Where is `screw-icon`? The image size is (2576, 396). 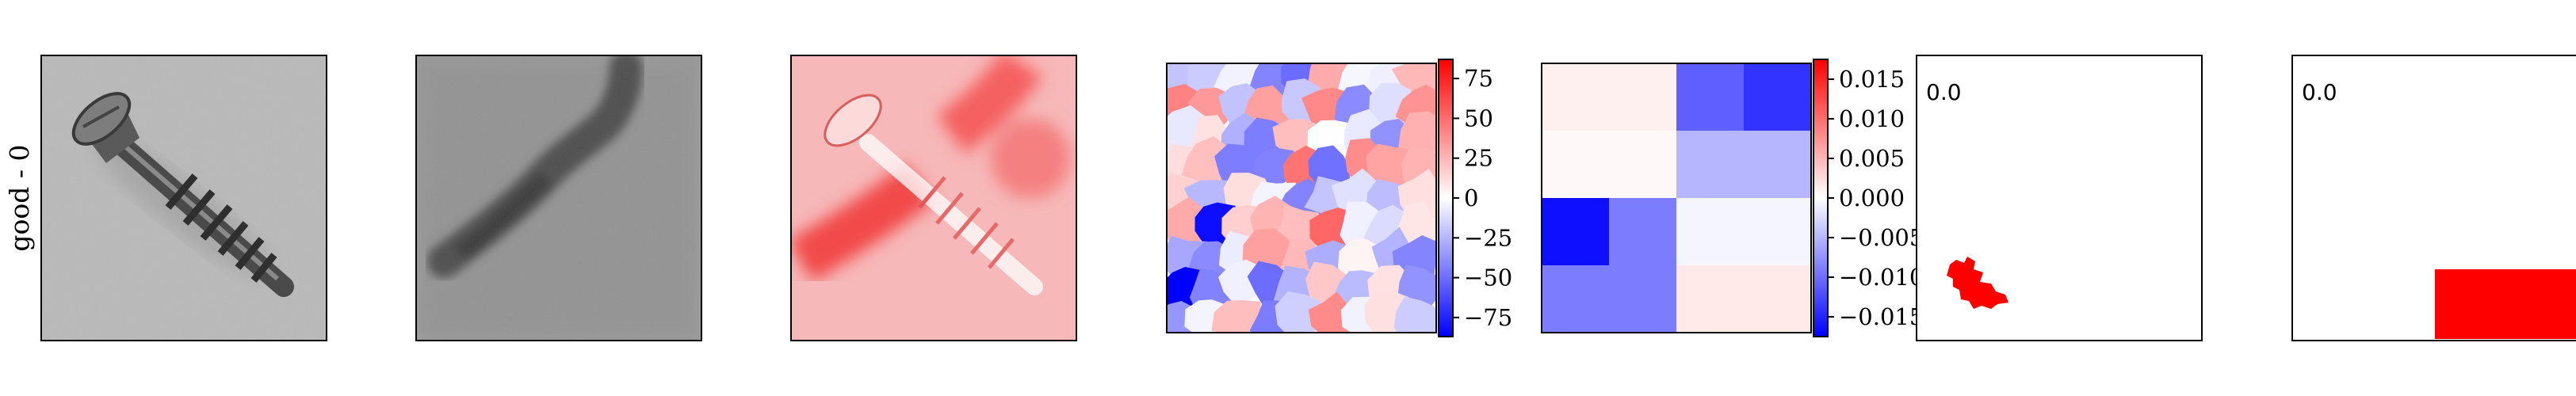
screw-icon is located at coordinates (182, 194).